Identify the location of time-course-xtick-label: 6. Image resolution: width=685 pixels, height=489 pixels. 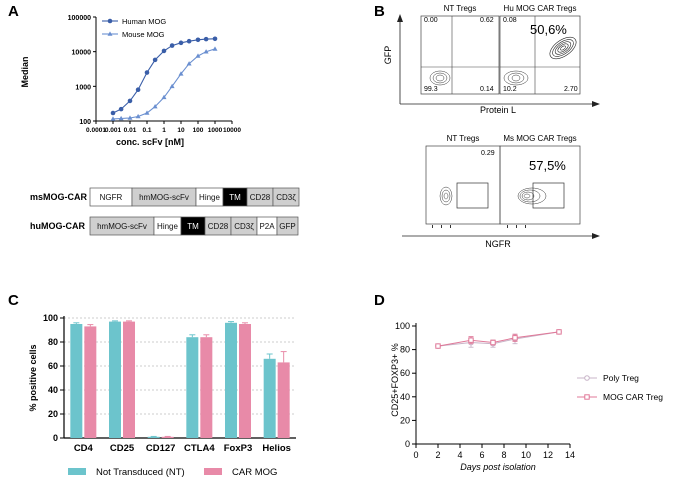
(481, 455).